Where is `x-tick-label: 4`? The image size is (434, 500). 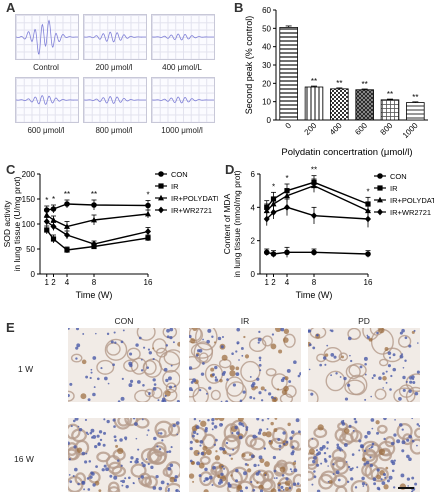
x-tick-label: 4 is located at coordinates (287, 282).